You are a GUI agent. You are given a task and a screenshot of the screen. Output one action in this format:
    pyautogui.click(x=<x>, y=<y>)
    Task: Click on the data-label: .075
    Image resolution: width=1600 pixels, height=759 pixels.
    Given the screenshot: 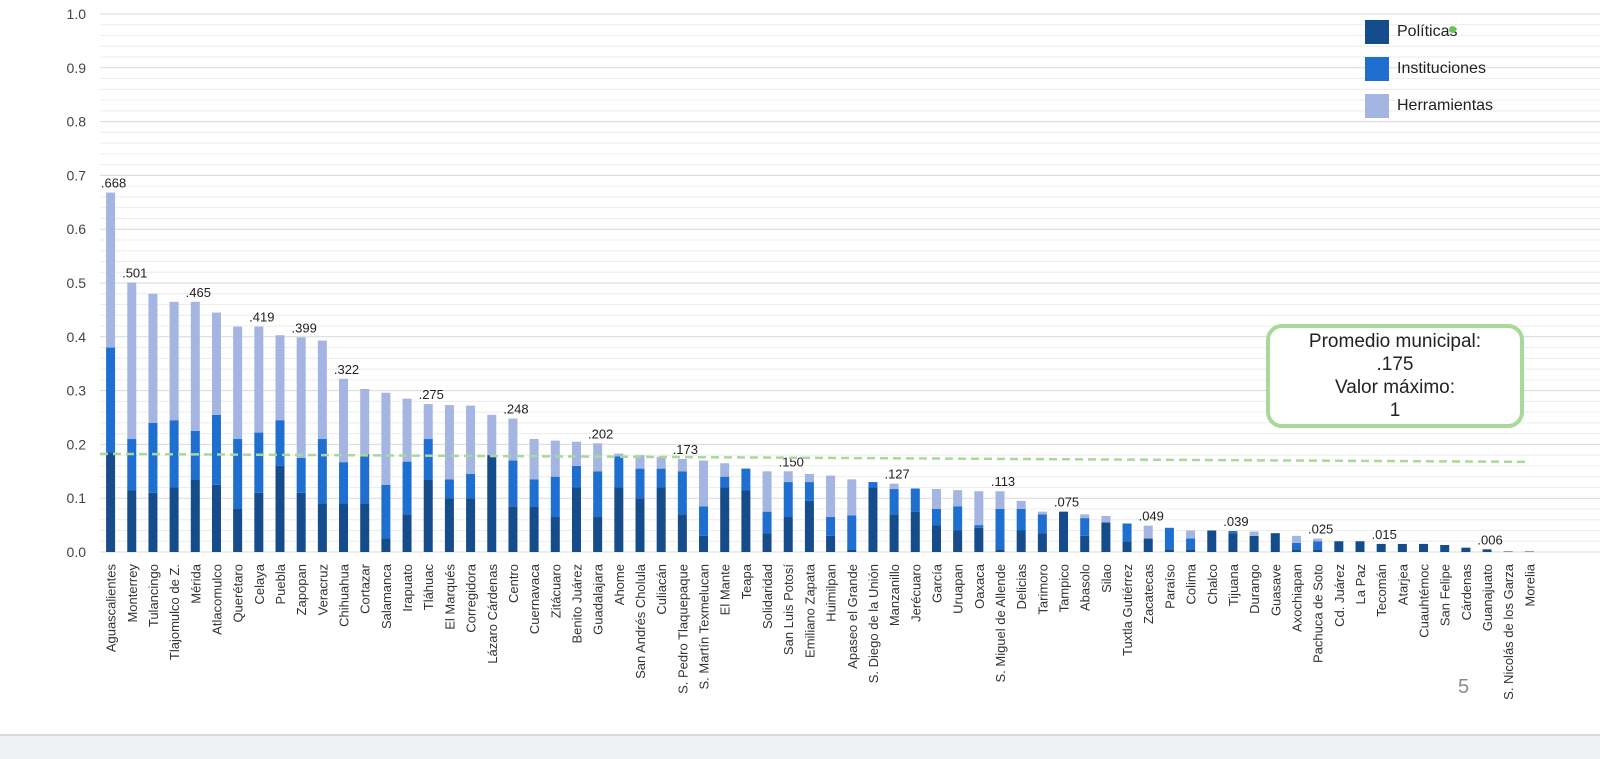 What is the action you would take?
    pyautogui.click(x=1066, y=502)
    